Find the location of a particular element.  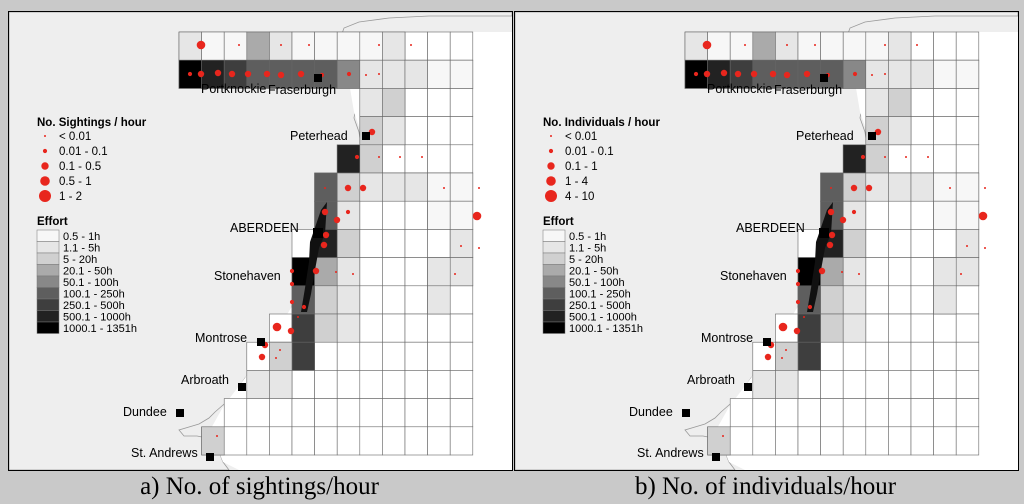

town-label-stonehaven: Stonehaven is located at coordinates (247, 276).